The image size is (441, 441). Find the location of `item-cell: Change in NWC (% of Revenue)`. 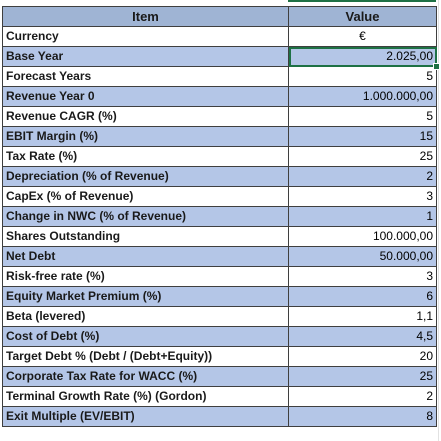

item-cell: Change in NWC (% of Revenue) is located at coordinates (145, 216).